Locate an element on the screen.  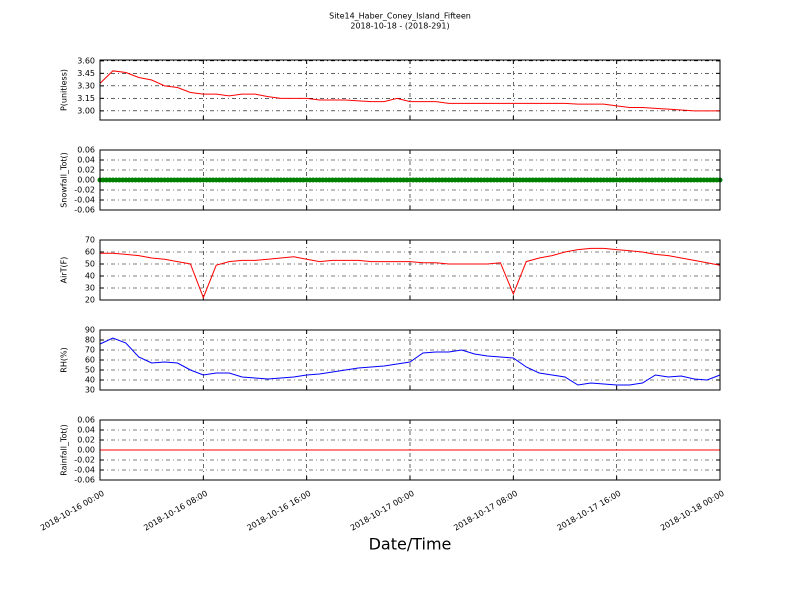
y-tick-label: 3.15 is located at coordinates (86, 98).